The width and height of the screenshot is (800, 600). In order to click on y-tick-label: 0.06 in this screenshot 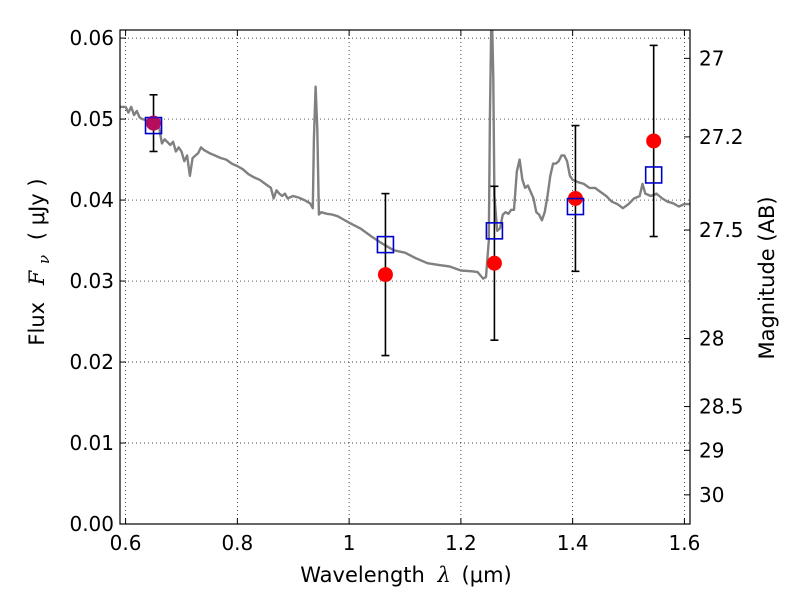, I will do `click(91, 38)`.